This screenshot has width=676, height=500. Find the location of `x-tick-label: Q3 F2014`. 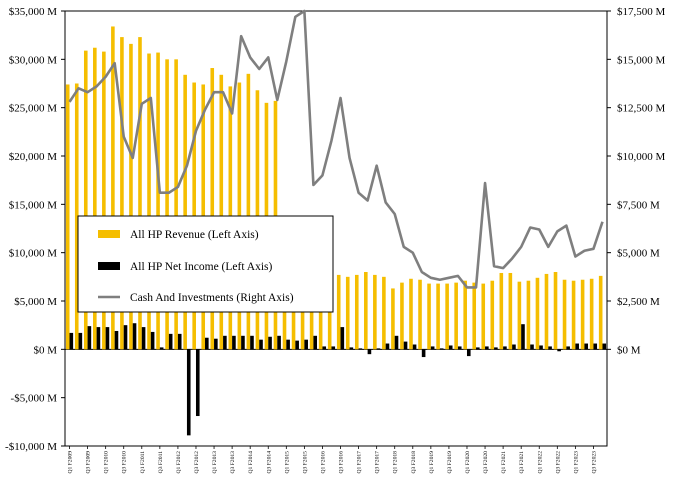

x-tick-label: Q3 F2014 is located at coordinates (269, 462).